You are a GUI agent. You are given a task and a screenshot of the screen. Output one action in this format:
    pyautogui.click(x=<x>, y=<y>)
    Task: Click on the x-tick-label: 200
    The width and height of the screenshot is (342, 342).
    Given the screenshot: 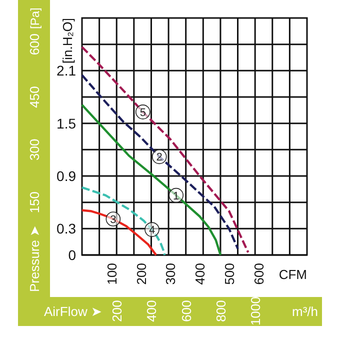 What is the action you would take?
    pyautogui.click(x=141, y=274)
    